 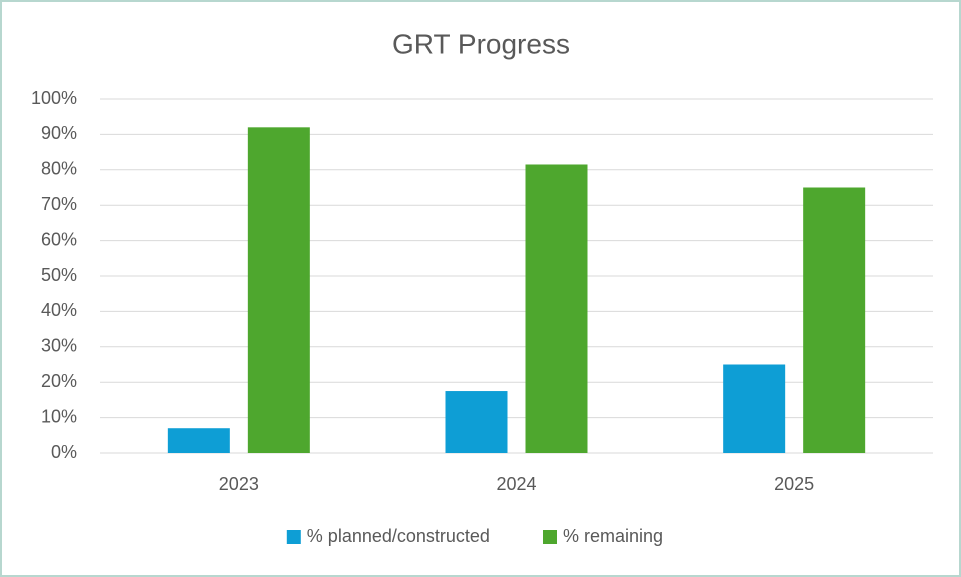 I want to click on y-tick-label: 30%, so click(x=59, y=346).